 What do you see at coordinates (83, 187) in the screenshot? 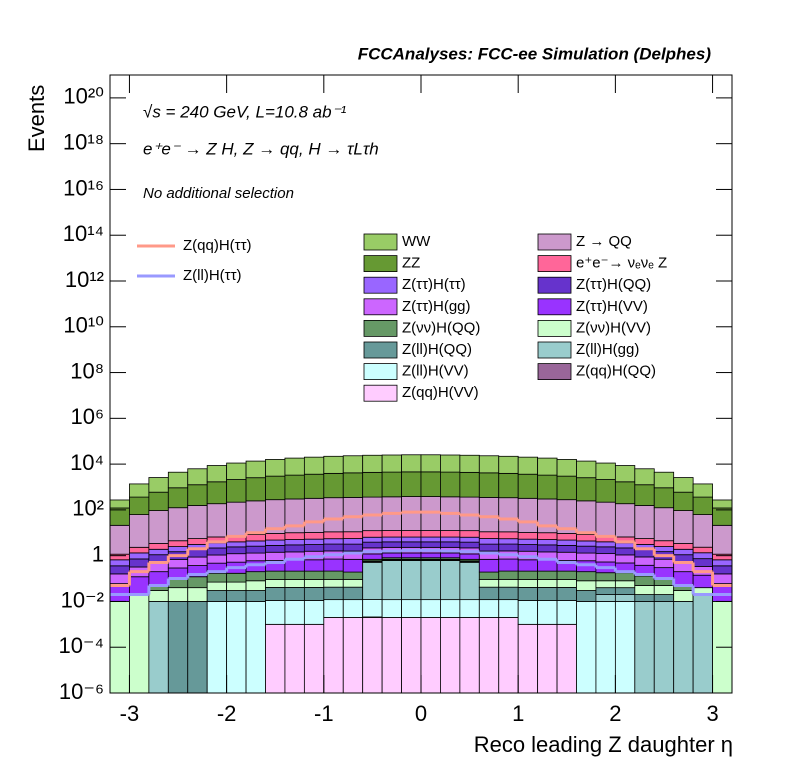
I see `y-tick-label: 10¹⁶` at bounding box center [83, 187].